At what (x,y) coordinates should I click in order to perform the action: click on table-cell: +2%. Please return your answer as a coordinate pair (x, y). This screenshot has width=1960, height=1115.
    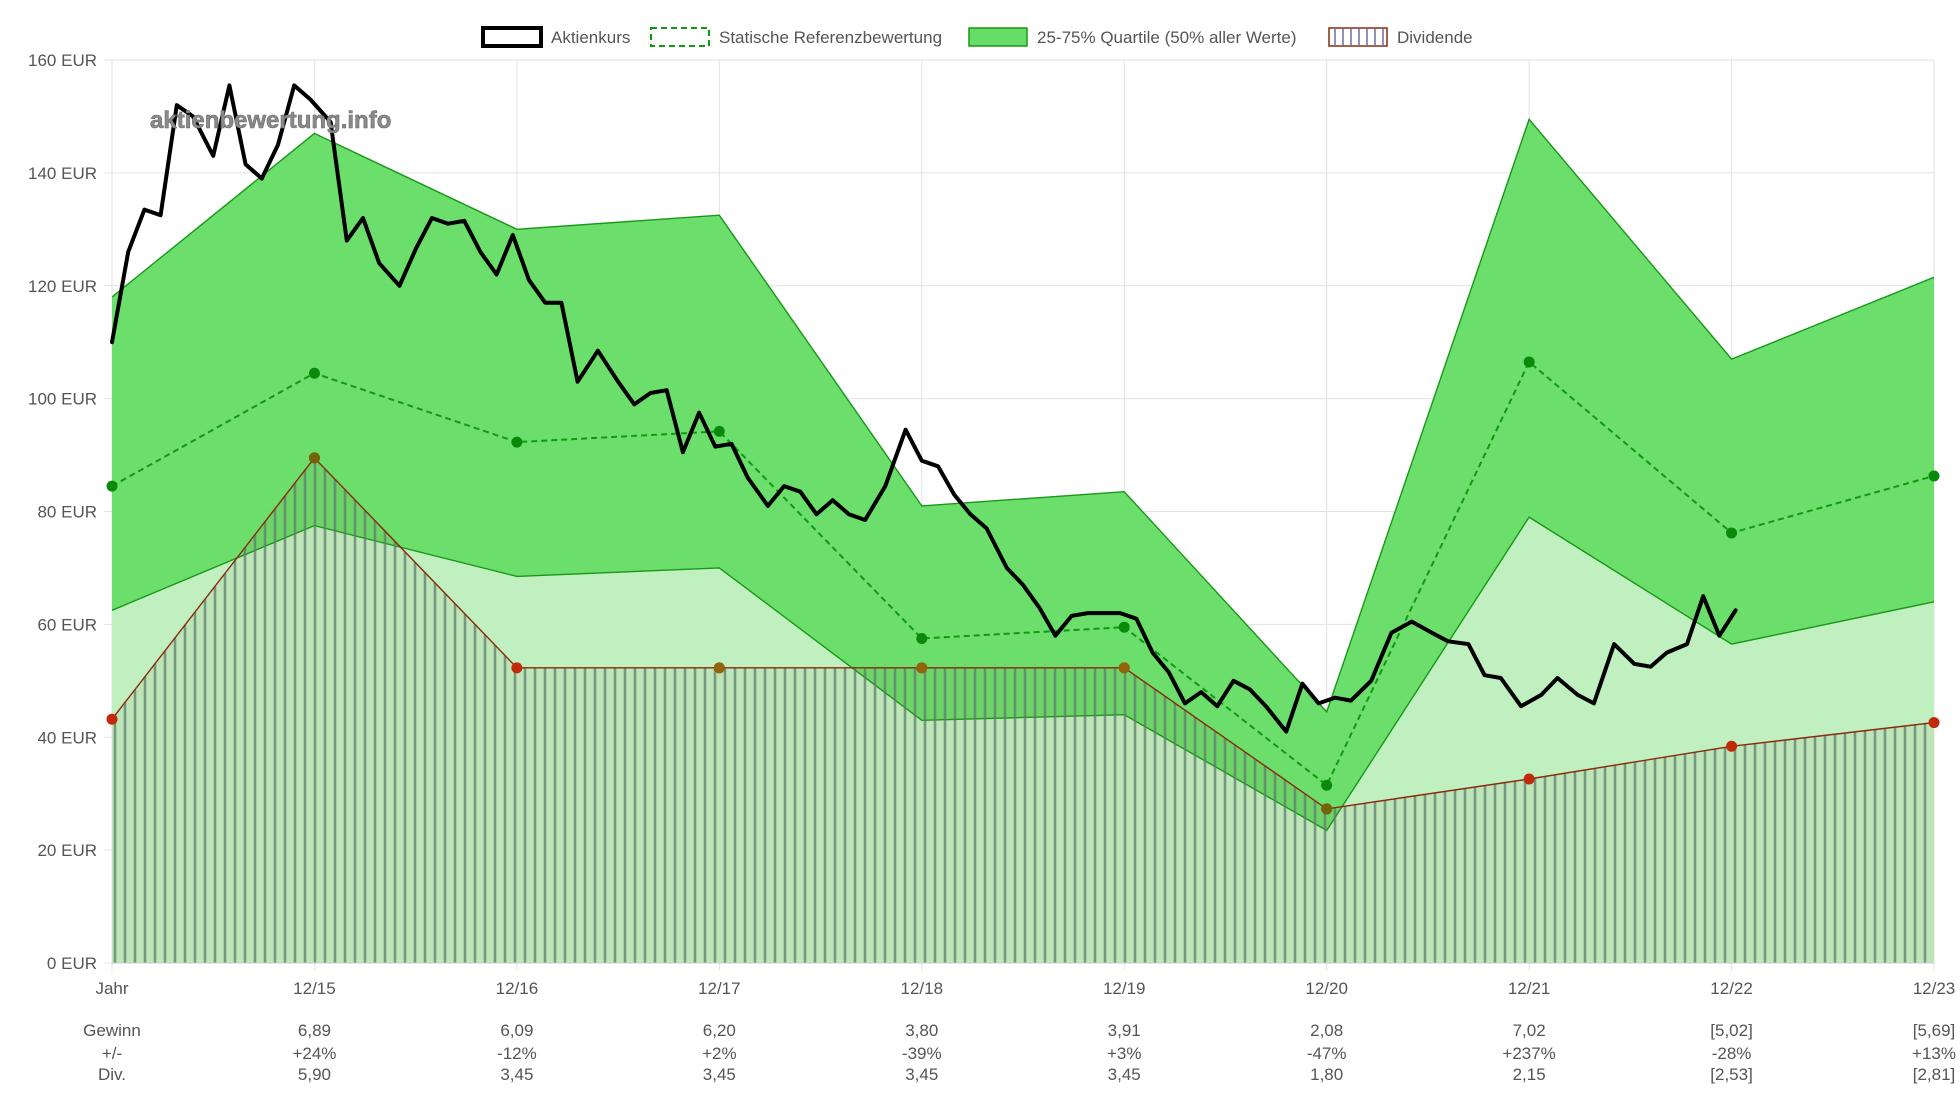
    Looking at the image, I should click on (719, 1053).